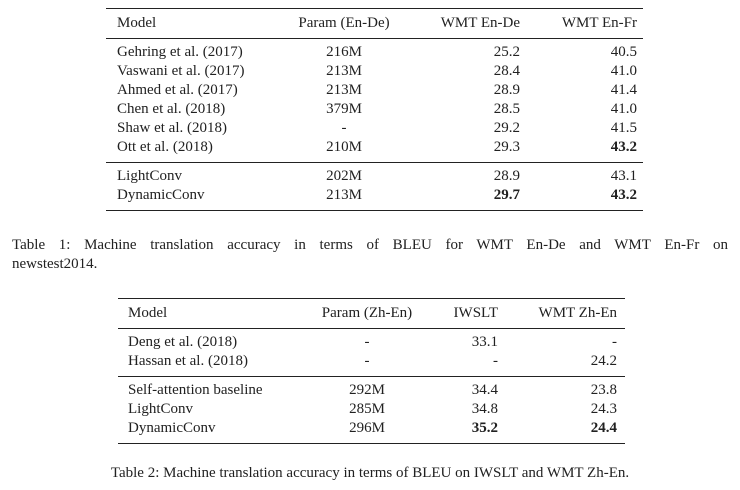 The width and height of the screenshot is (740, 490). What do you see at coordinates (484, 409) in the screenshot?
I see `table-cell: 34.8` at bounding box center [484, 409].